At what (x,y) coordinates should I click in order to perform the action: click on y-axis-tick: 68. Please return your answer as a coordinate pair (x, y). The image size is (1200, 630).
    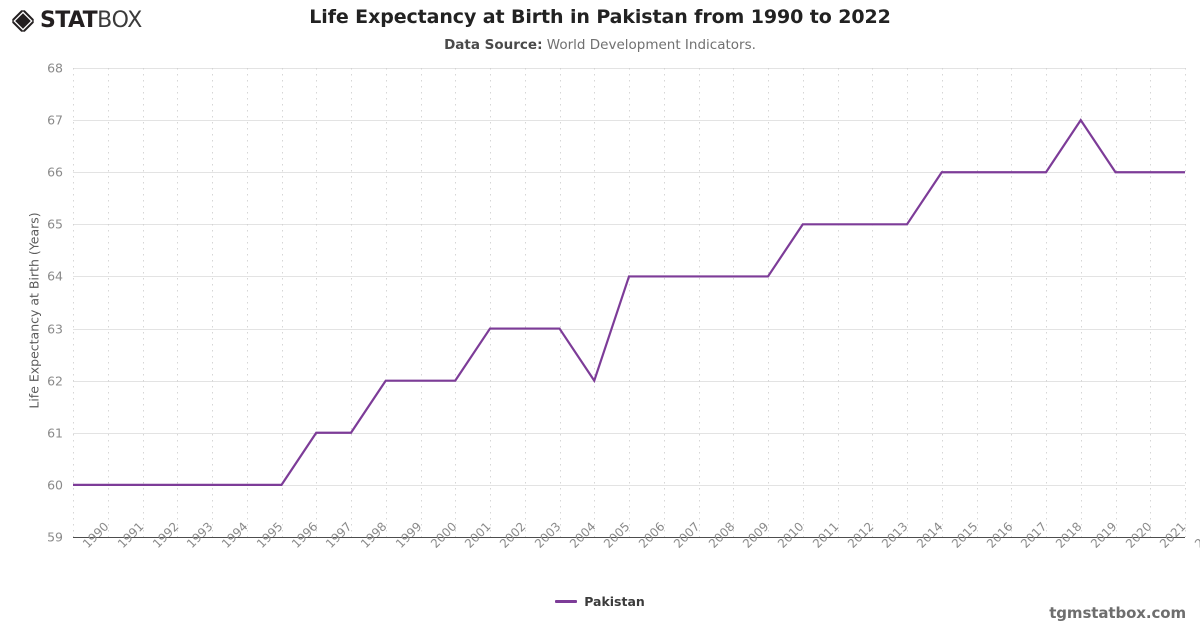
    Looking at the image, I should click on (55, 68).